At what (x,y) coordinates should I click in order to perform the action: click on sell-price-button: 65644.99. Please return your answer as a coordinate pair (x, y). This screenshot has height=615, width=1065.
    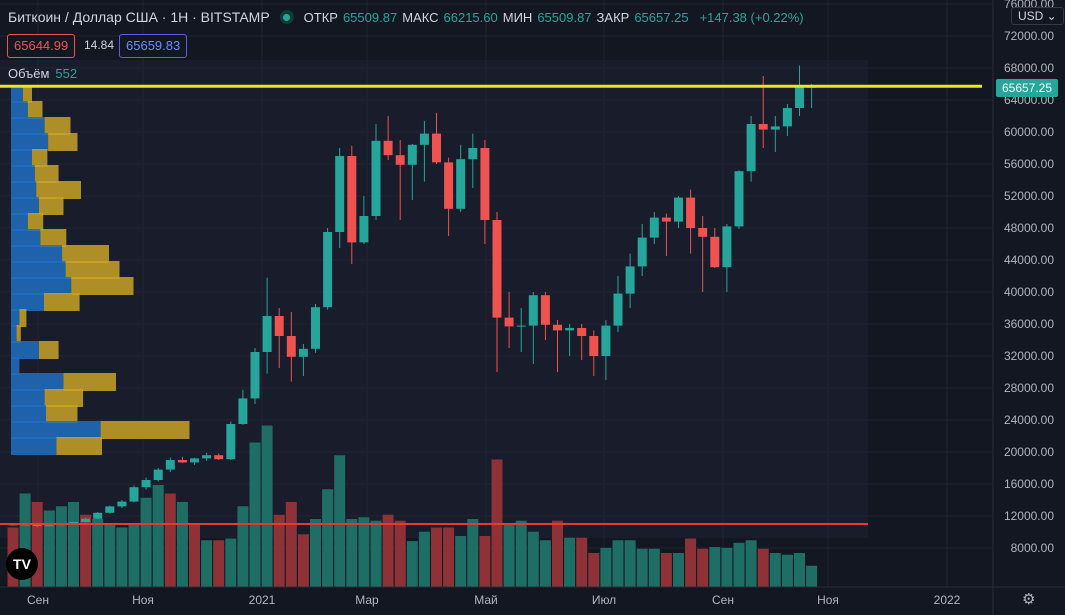
    Looking at the image, I should click on (41, 46).